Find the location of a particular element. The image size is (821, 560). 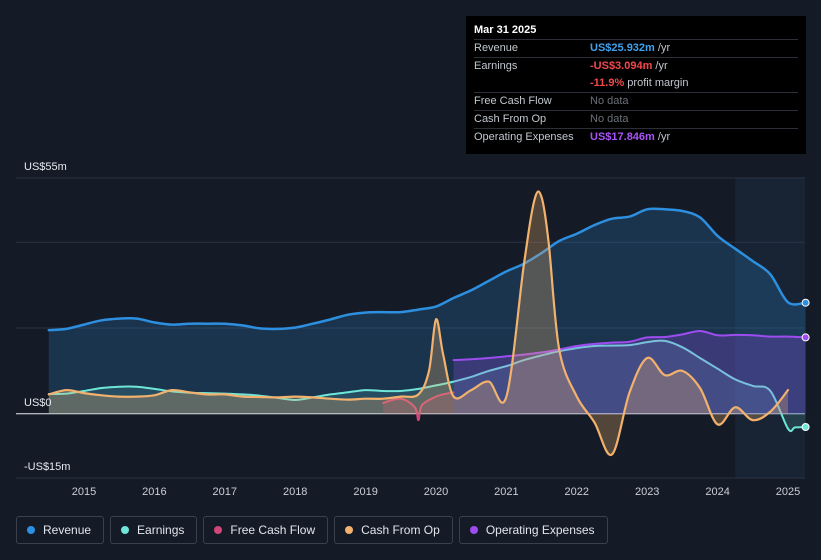

legend-item-free-cash-flow: Free Cash Flow is located at coordinates (266, 530).